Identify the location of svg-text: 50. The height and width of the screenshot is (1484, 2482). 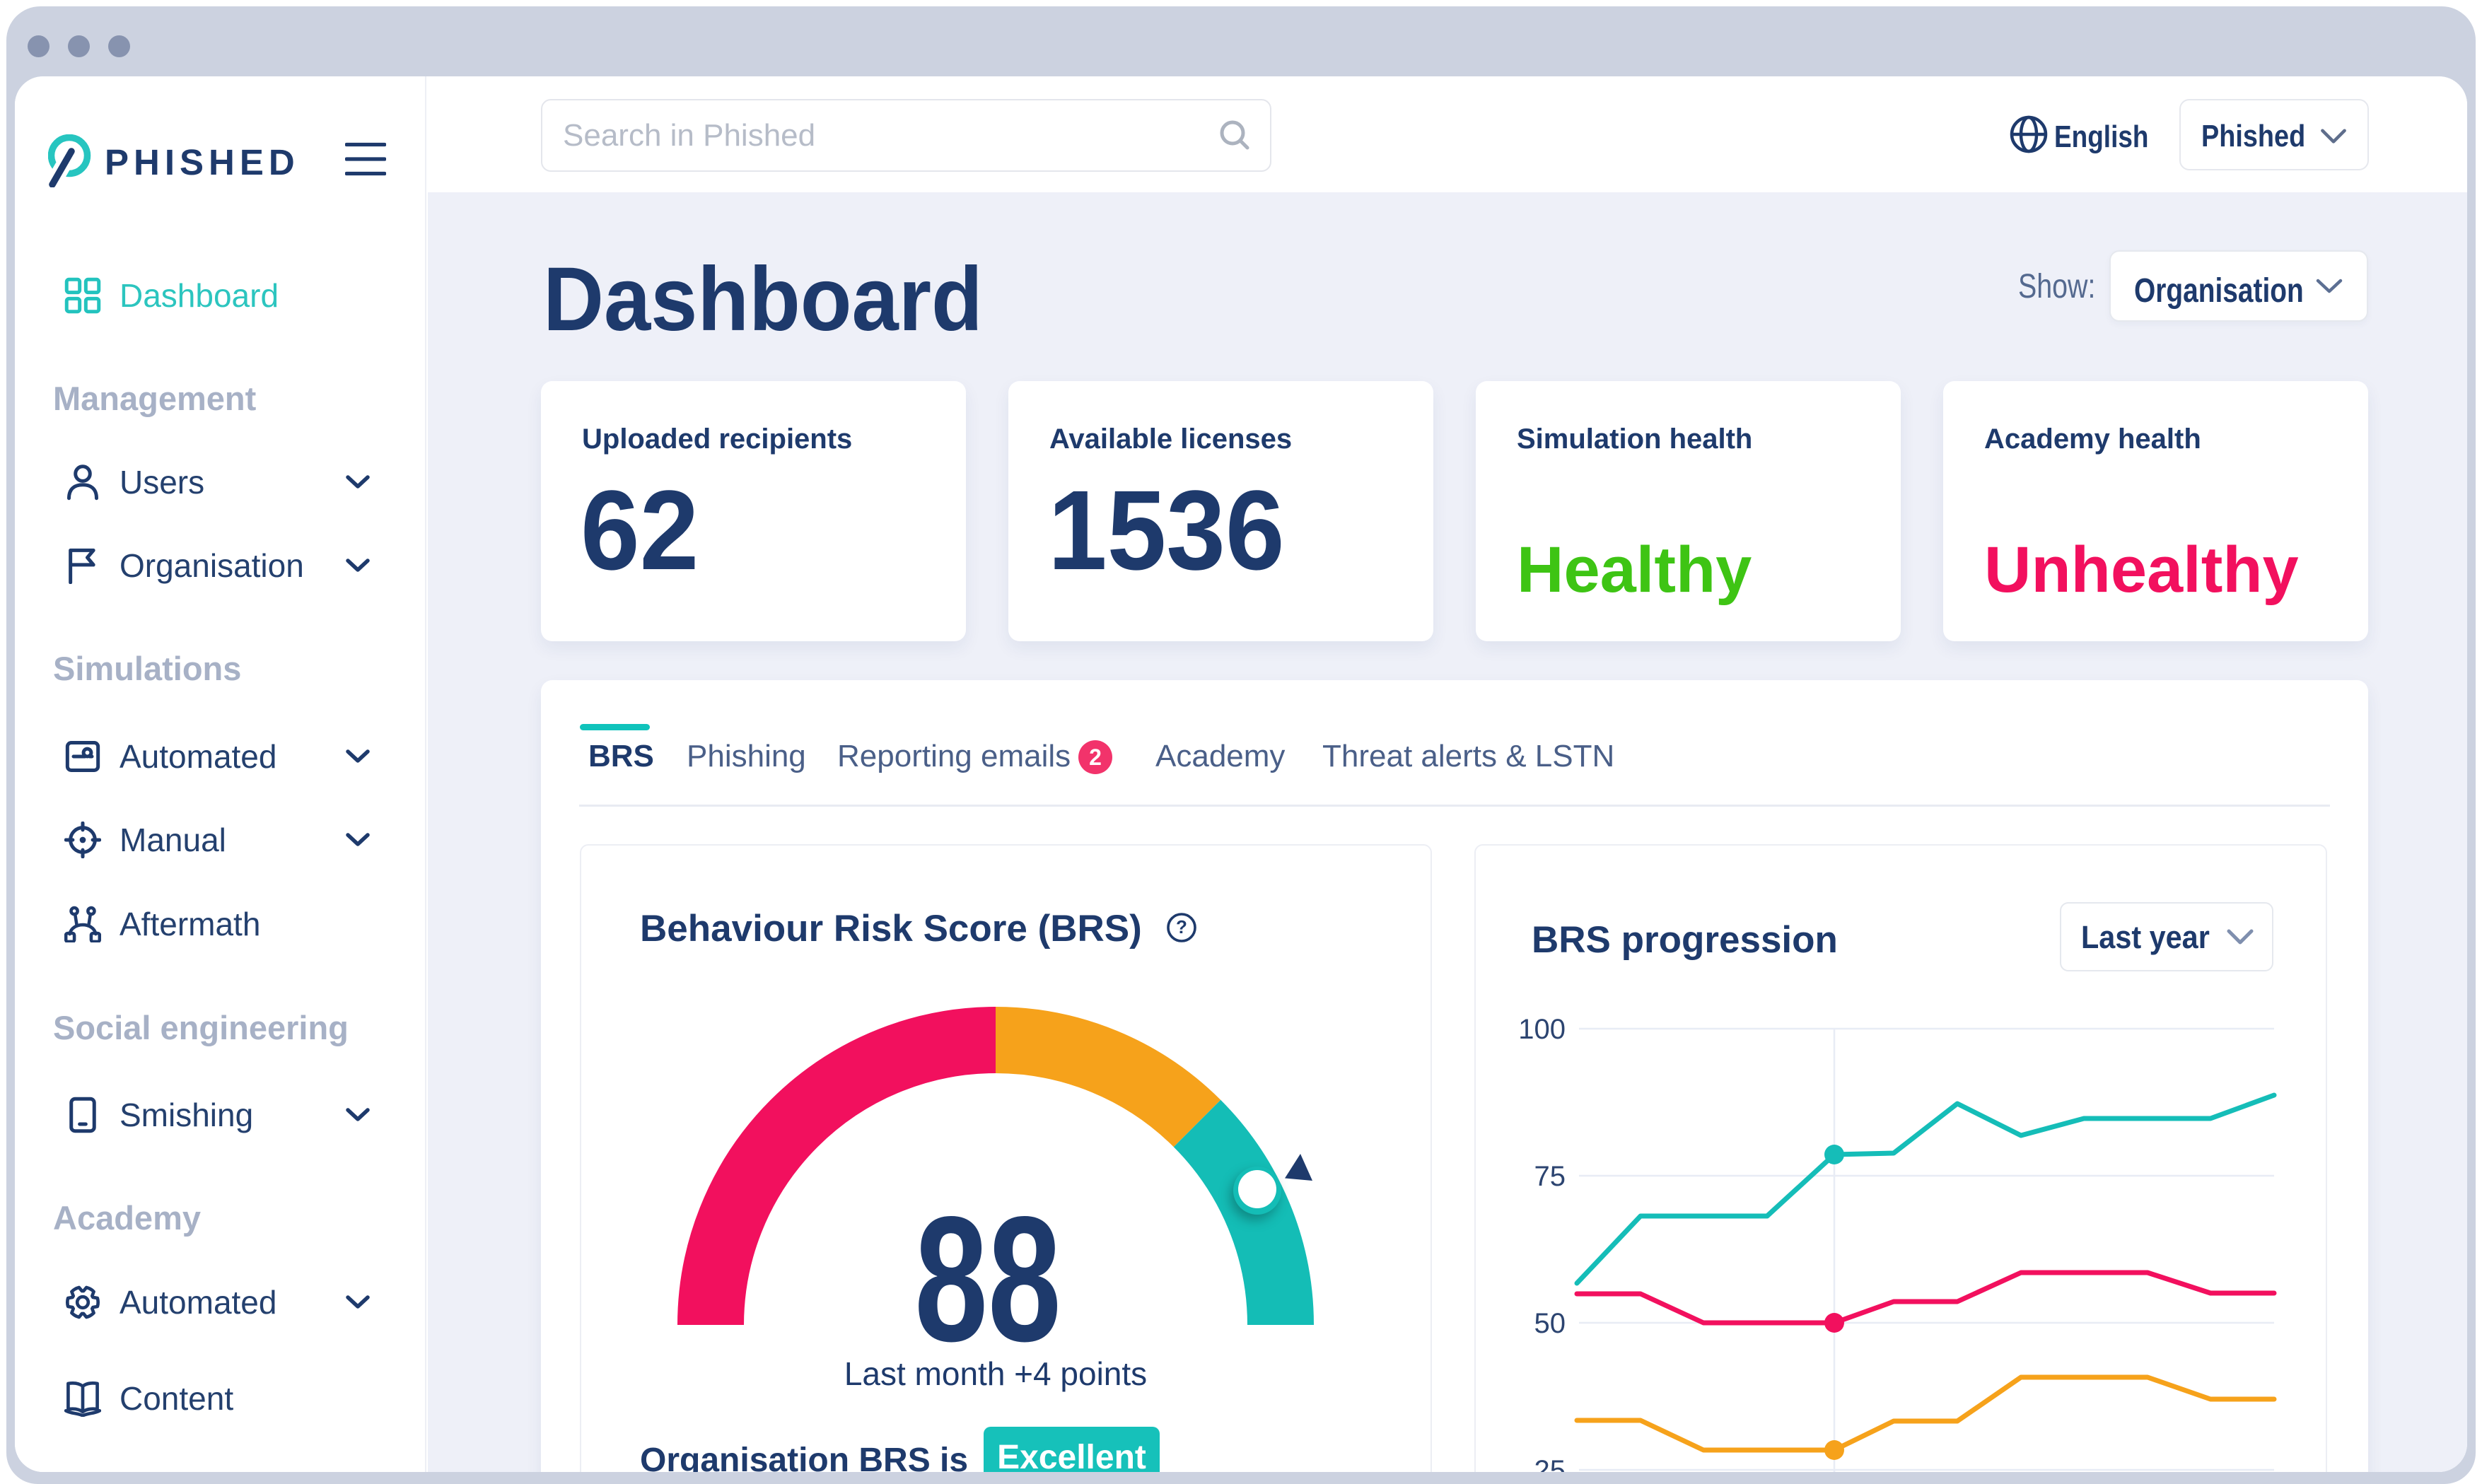
(1550, 1323).